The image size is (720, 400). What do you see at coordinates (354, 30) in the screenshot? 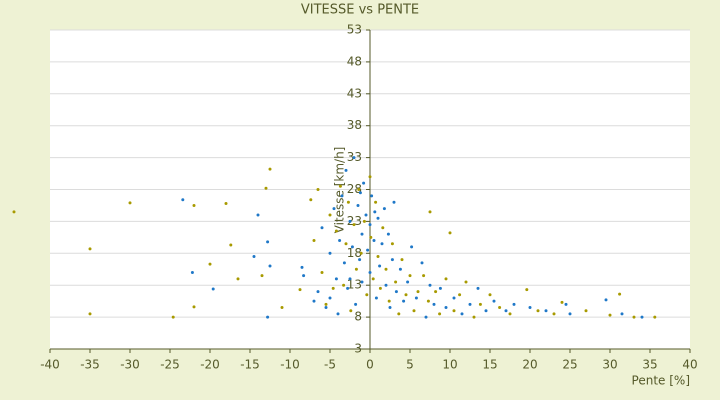
I see `y-tick-label: 53` at bounding box center [354, 30].